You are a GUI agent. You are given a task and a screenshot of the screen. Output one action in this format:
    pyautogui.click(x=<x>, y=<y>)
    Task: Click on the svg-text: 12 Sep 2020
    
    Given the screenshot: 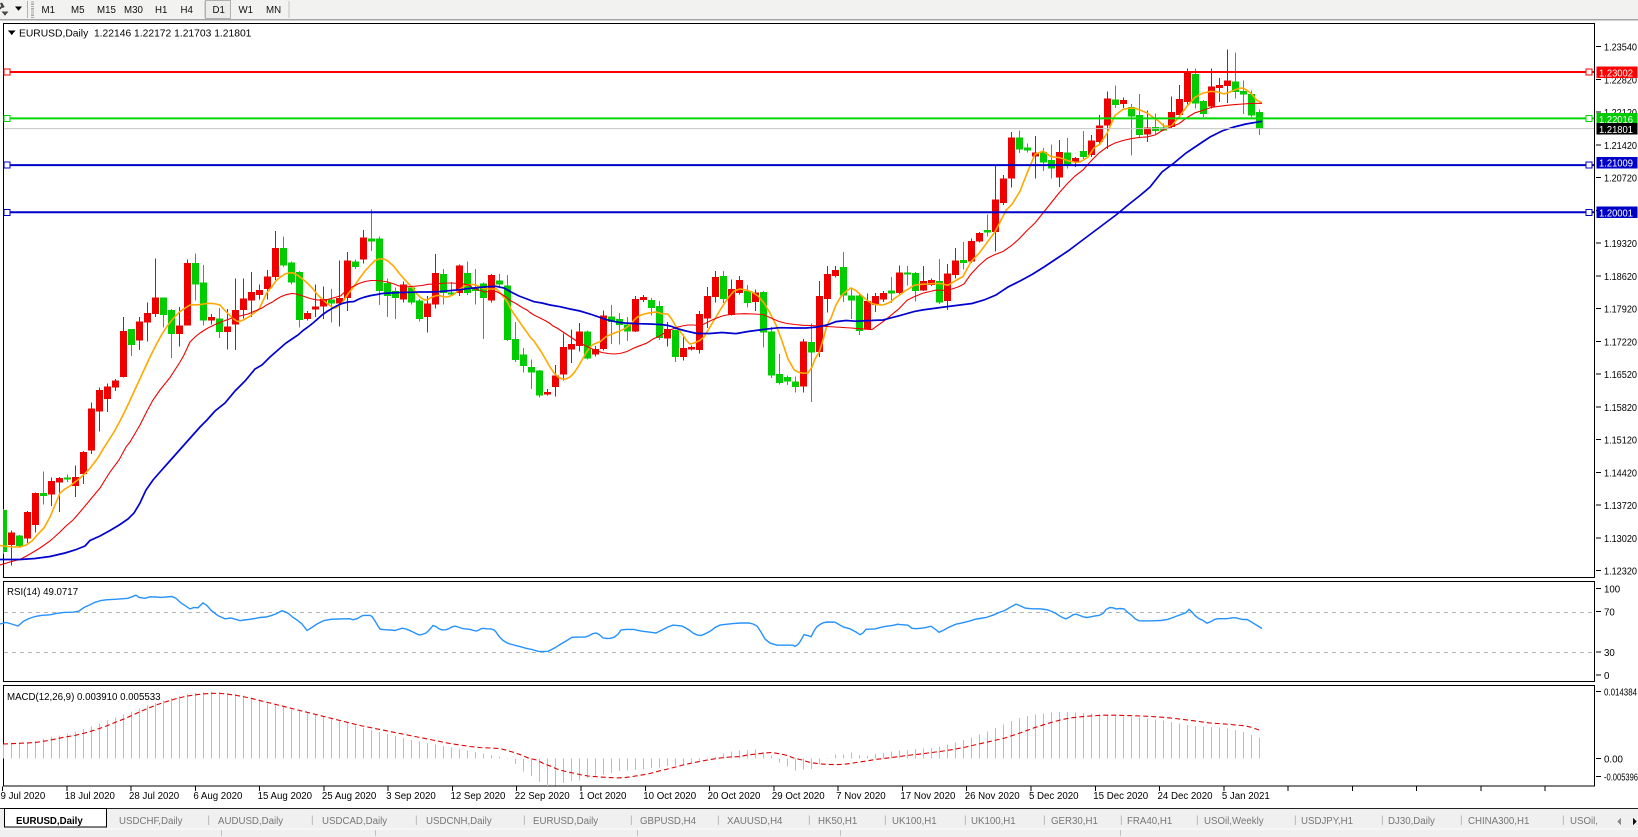 What is the action you would take?
    pyautogui.click(x=478, y=796)
    